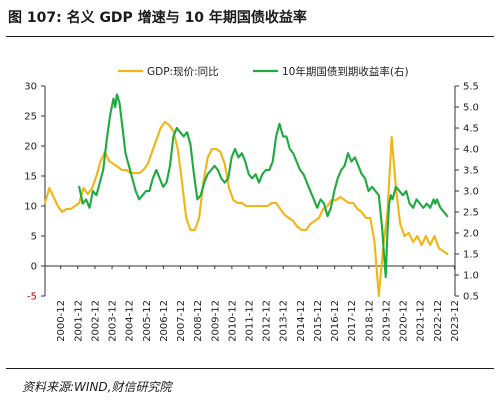  What do you see at coordinates (30, 177) in the screenshot?
I see `left-tick-label: 15` at bounding box center [30, 177].